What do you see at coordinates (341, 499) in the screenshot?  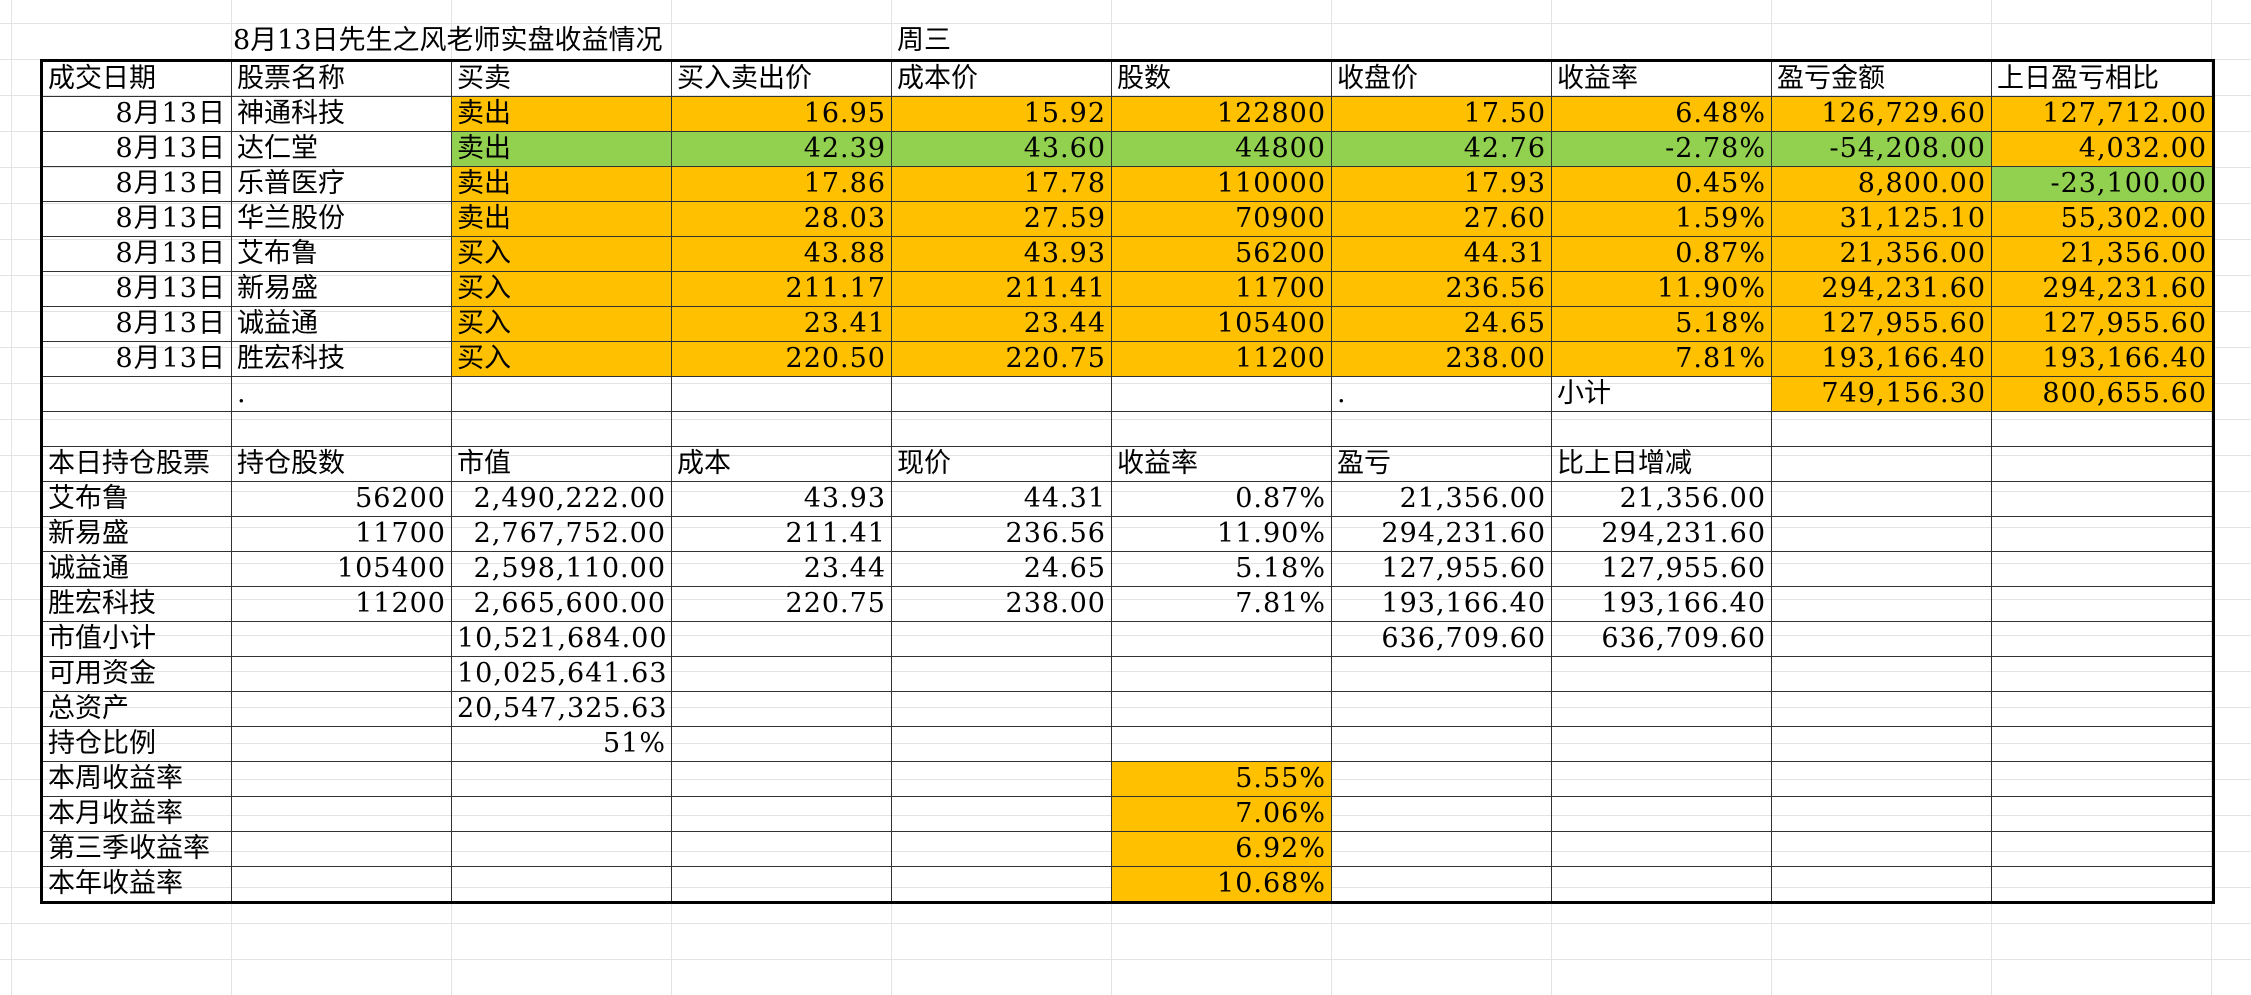 I see `holding-shares-cell: 56200` at bounding box center [341, 499].